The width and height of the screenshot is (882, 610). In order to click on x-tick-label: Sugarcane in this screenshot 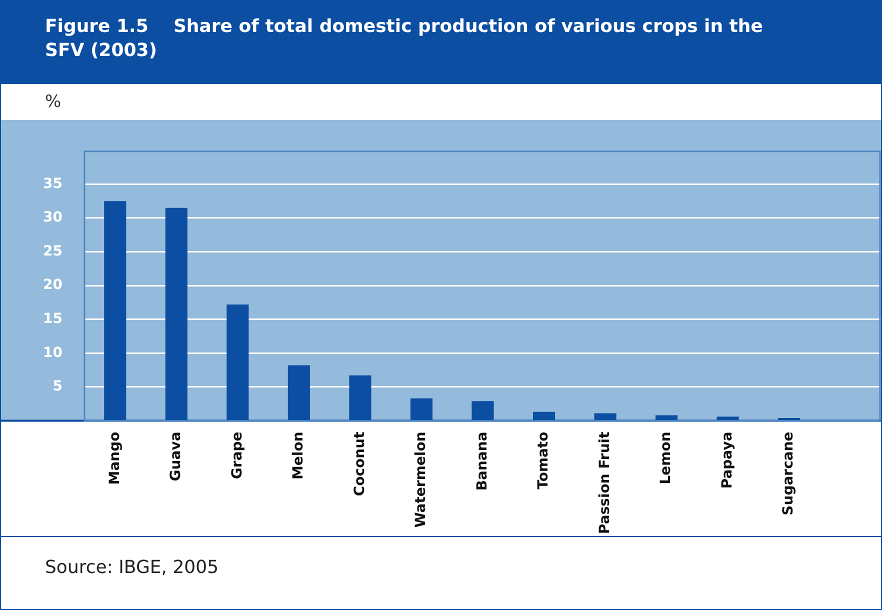, I will do `click(788, 474)`.